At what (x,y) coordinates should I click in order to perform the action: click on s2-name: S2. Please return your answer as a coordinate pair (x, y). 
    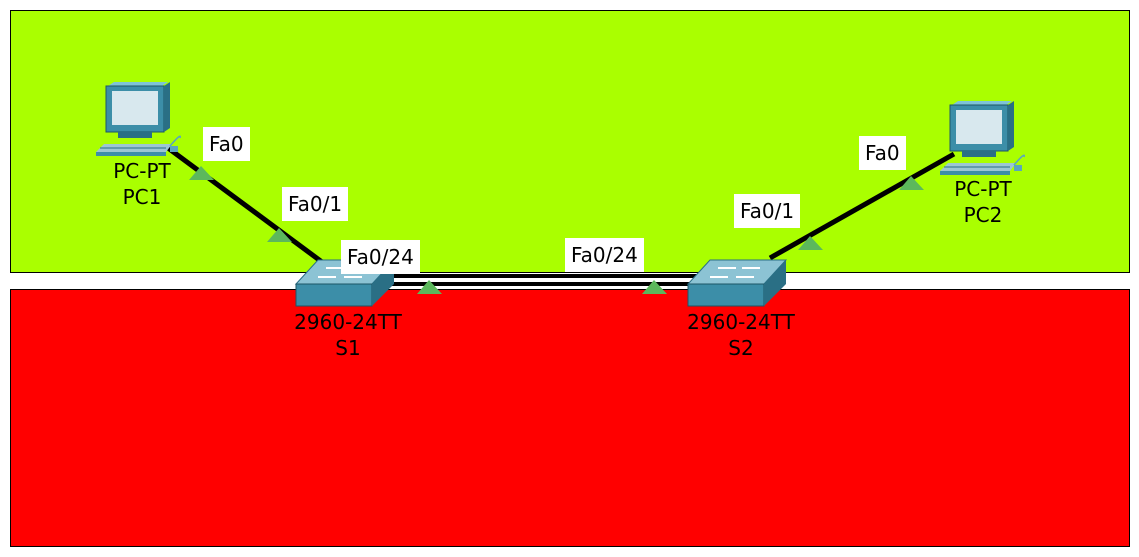
    Looking at the image, I should click on (741, 348).